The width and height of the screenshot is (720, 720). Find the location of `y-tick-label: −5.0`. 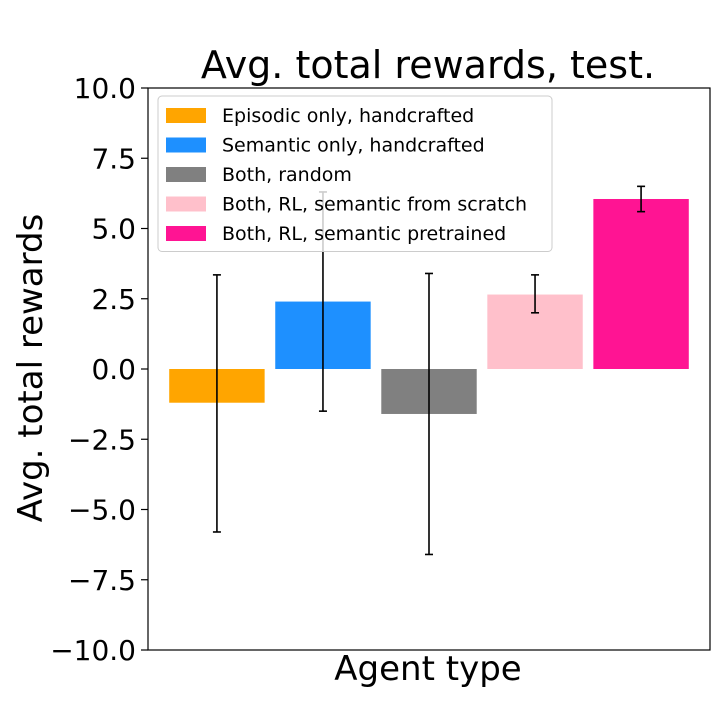

y-tick-label: −5.0 is located at coordinates (102, 510).